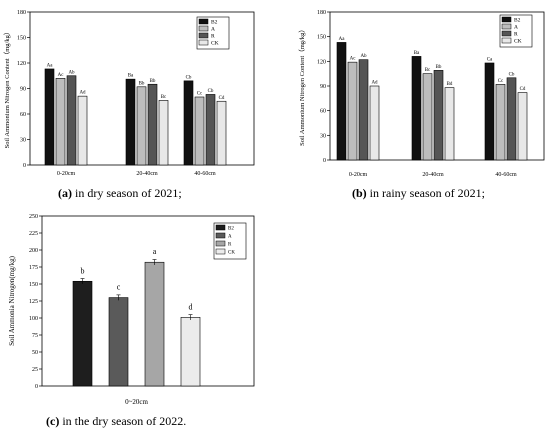  Describe the element at coordinates (450, 84) in the screenshot. I see `bar-significance-label: Bd` at that location.